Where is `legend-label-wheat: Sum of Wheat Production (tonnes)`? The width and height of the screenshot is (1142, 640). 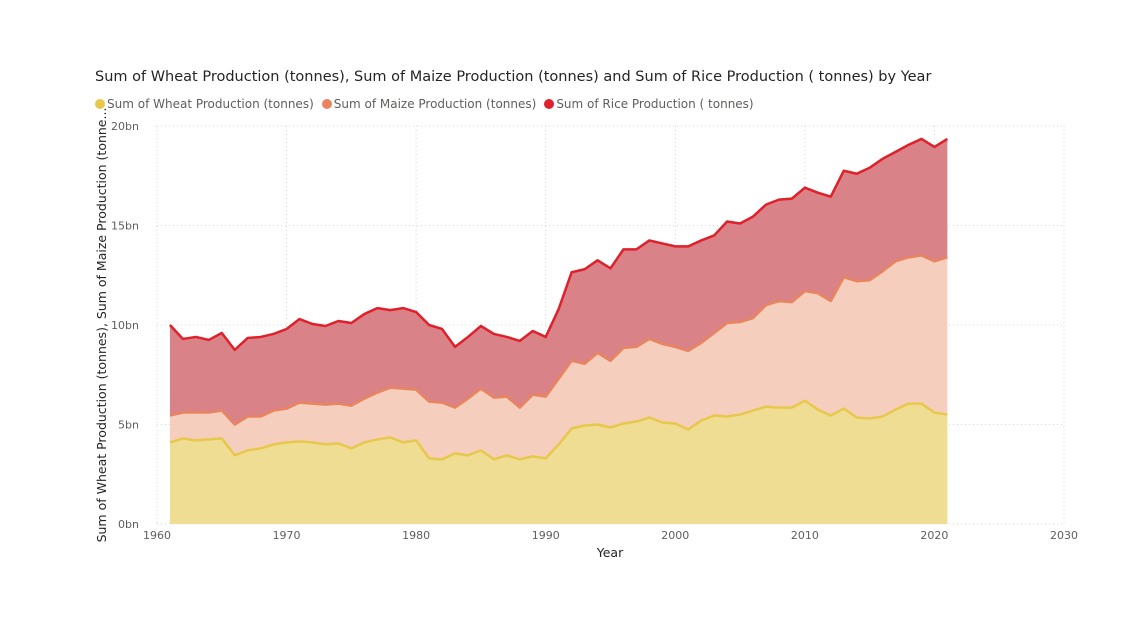 legend-label-wheat: Sum of Wheat Production (tonnes) is located at coordinates (210, 104).